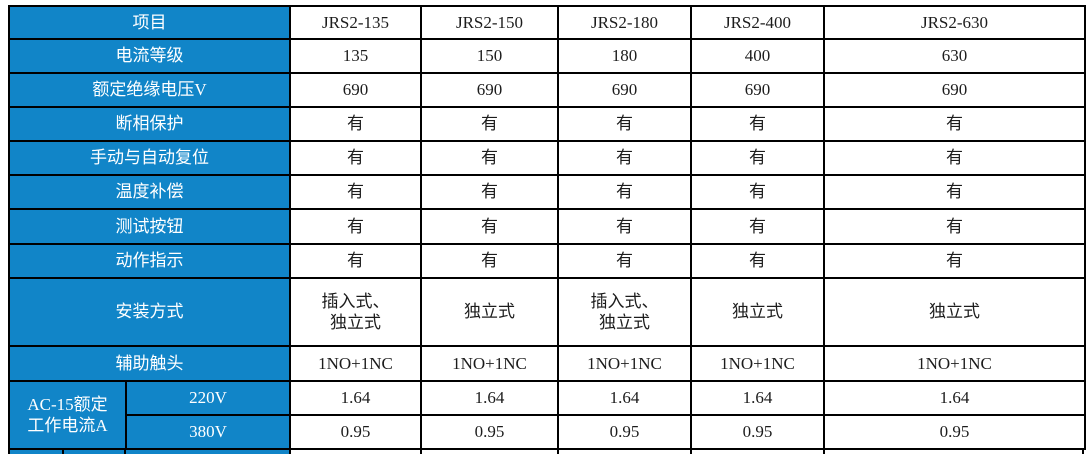 This screenshot has height=454, width=1086. I want to click on row-label: 动作指示, so click(149, 261).